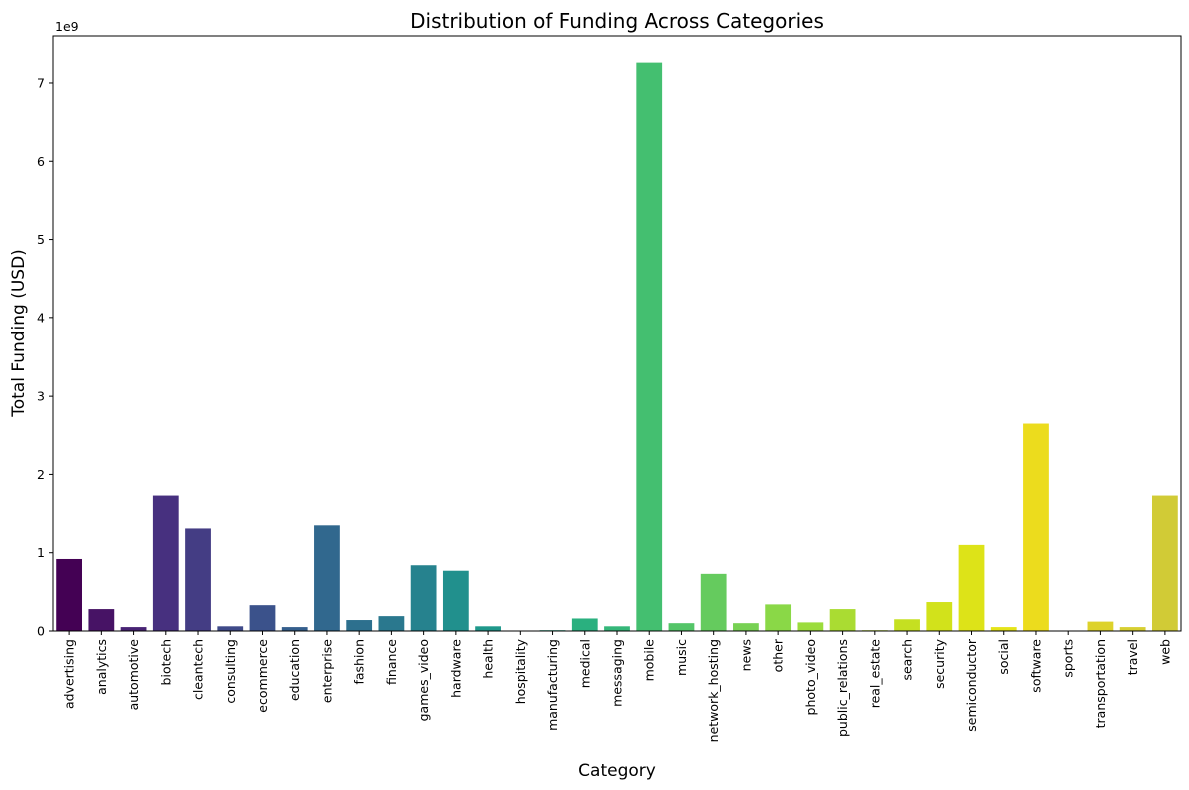  What do you see at coordinates (359, 662) in the screenshot?
I see `x-tick-label: fashion` at bounding box center [359, 662].